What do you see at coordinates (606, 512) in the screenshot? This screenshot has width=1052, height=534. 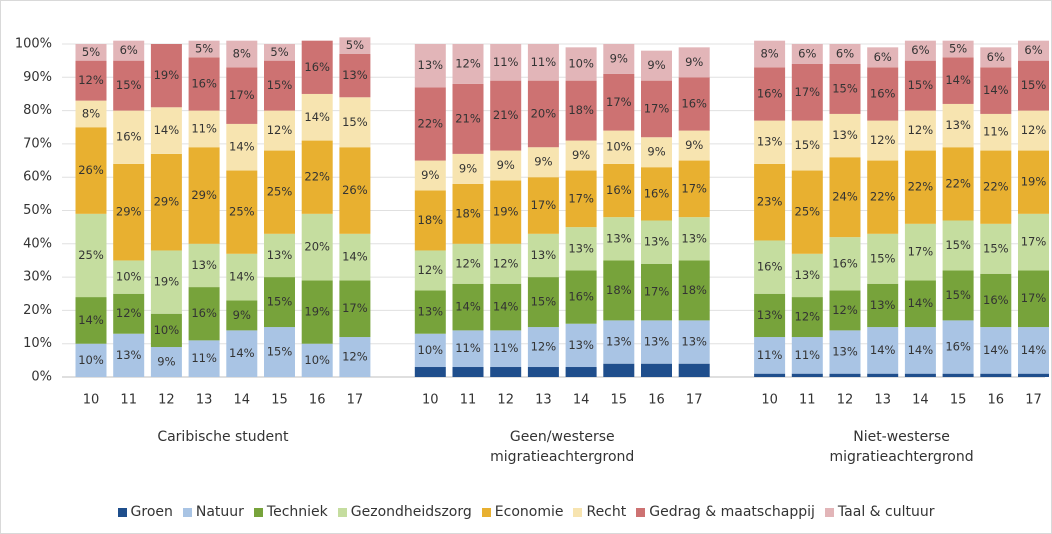 I see `legend-label: Recht` at bounding box center [606, 512].